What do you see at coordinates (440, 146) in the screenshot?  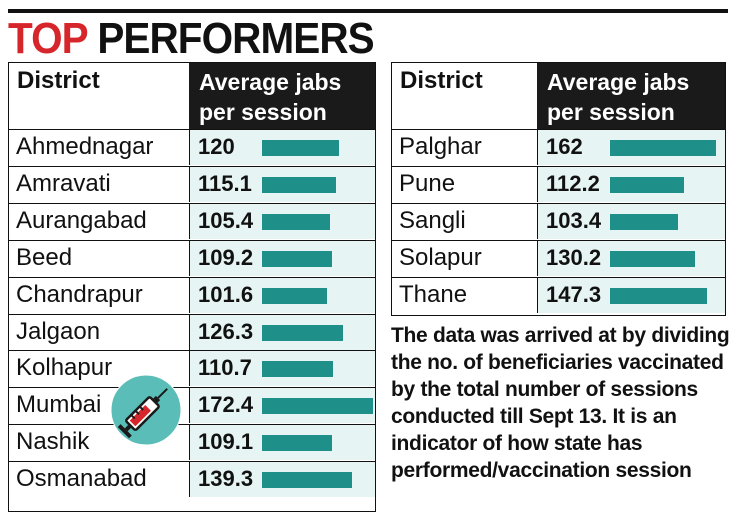 I see `district-name: Palghar` at bounding box center [440, 146].